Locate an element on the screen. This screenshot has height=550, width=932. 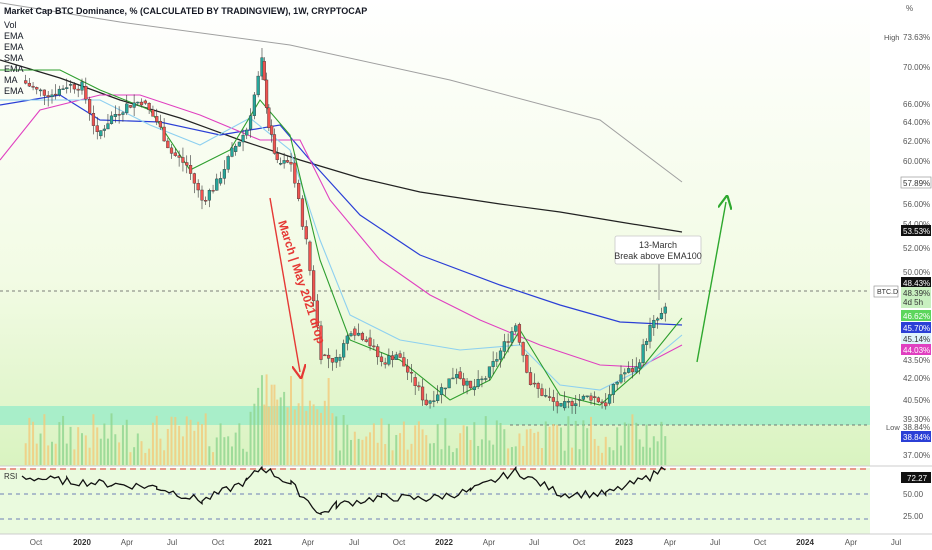
indicator-ma: MA is located at coordinates (11, 80).